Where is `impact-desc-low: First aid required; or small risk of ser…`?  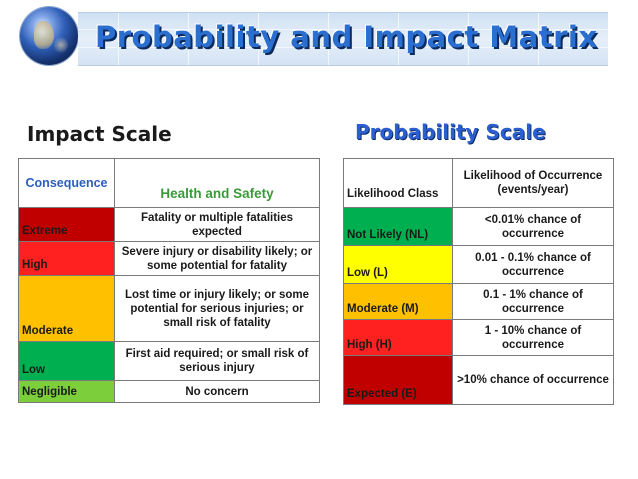 impact-desc-low: First aid required; or small risk of ser… is located at coordinates (217, 361).